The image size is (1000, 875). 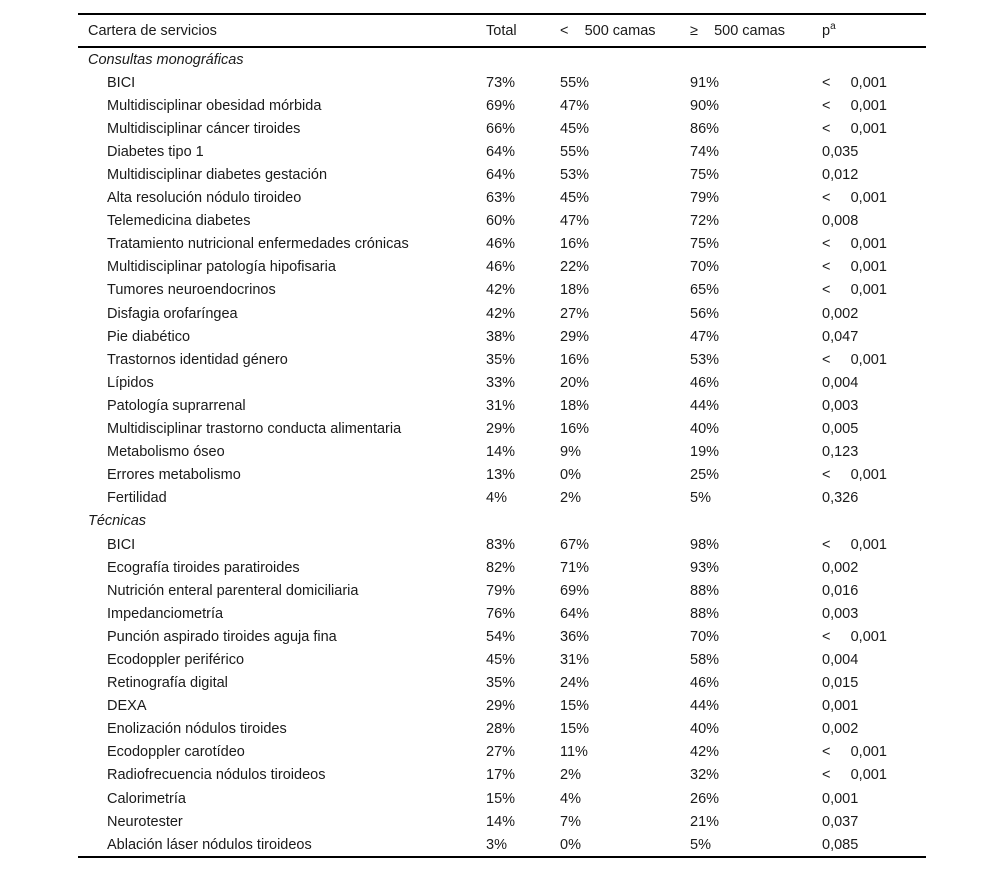 I want to click on table-row: Impedanciometría 76% 64% 88% 0,003, so click(x=502, y=613).